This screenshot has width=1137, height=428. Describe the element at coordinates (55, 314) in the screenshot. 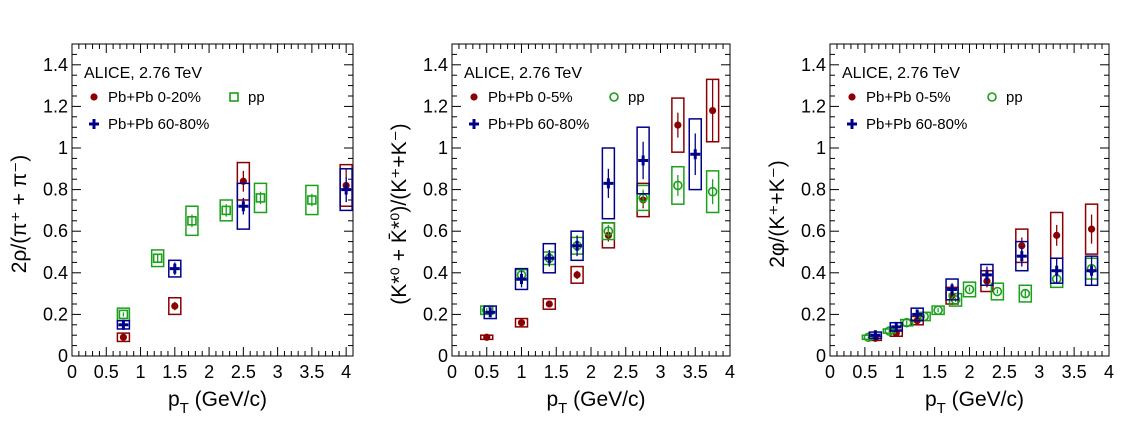

I see `y-tick-label: 0.2` at that location.